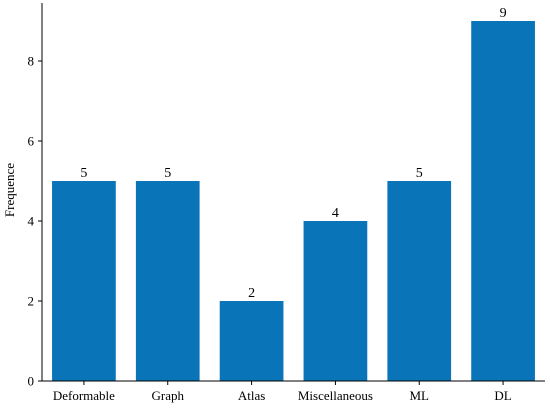  Describe the element at coordinates (503, 13) in the screenshot. I see `data-label-dl: 9` at that location.